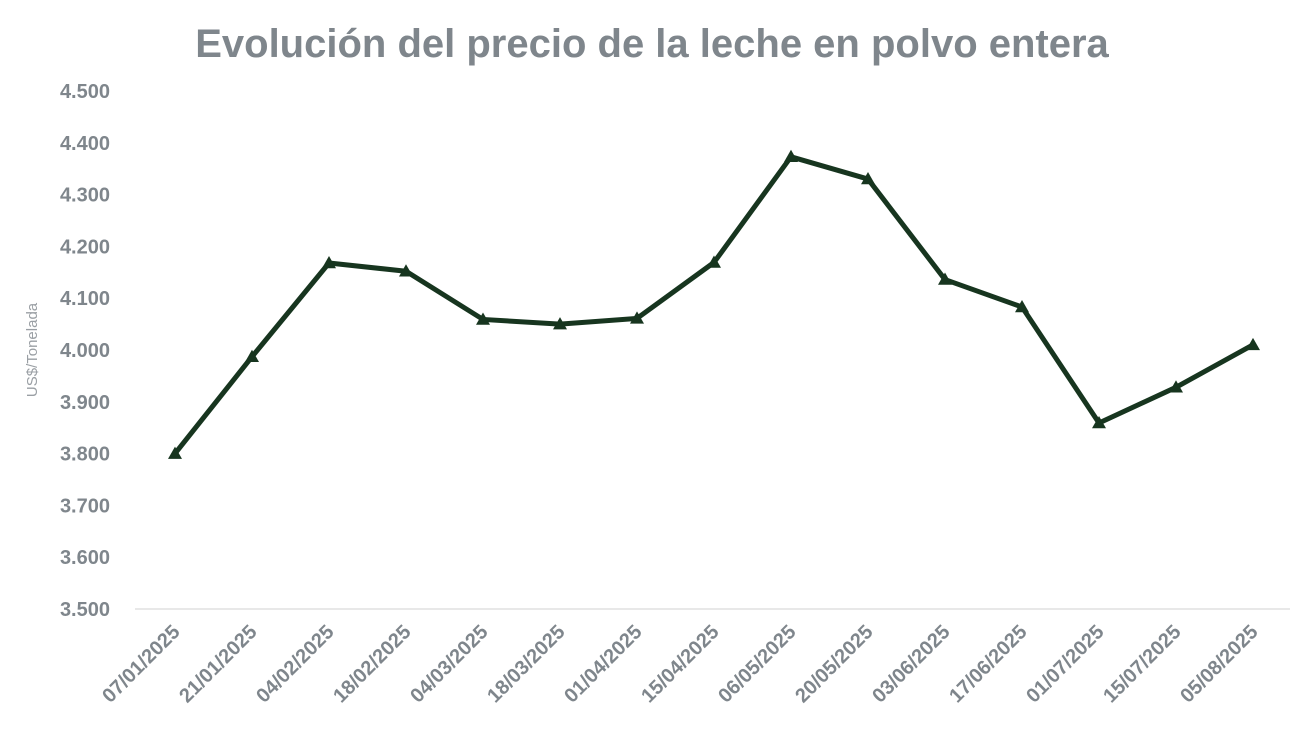 The height and width of the screenshot is (752, 1305). Describe the element at coordinates (85, 610) in the screenshot. I see `y-tick-label: 3.500` at that location.